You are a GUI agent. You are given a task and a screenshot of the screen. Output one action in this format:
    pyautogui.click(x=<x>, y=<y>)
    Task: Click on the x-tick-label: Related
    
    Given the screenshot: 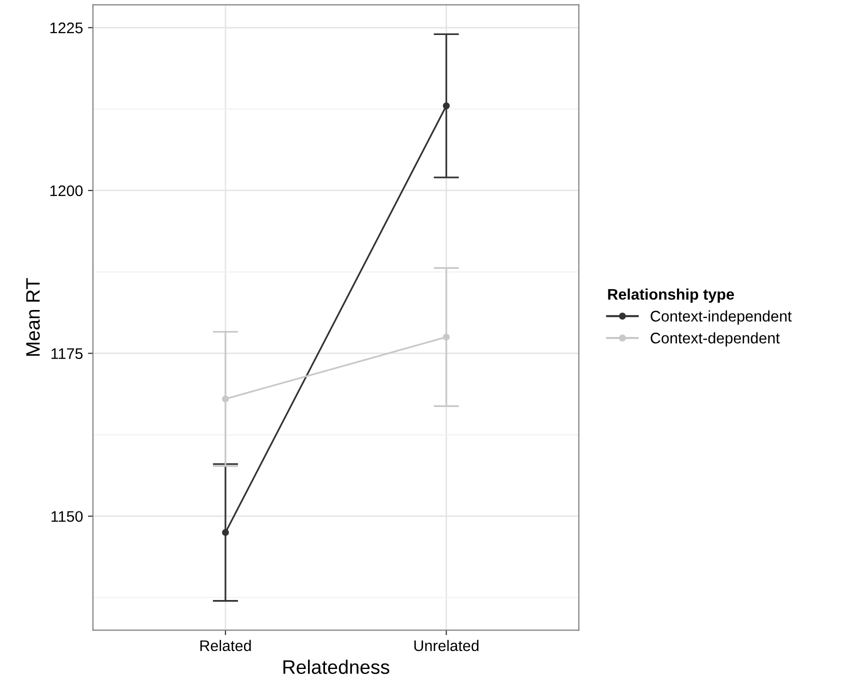 What is the action you would take?
    pyautogui.click(x=225, y=646)
    